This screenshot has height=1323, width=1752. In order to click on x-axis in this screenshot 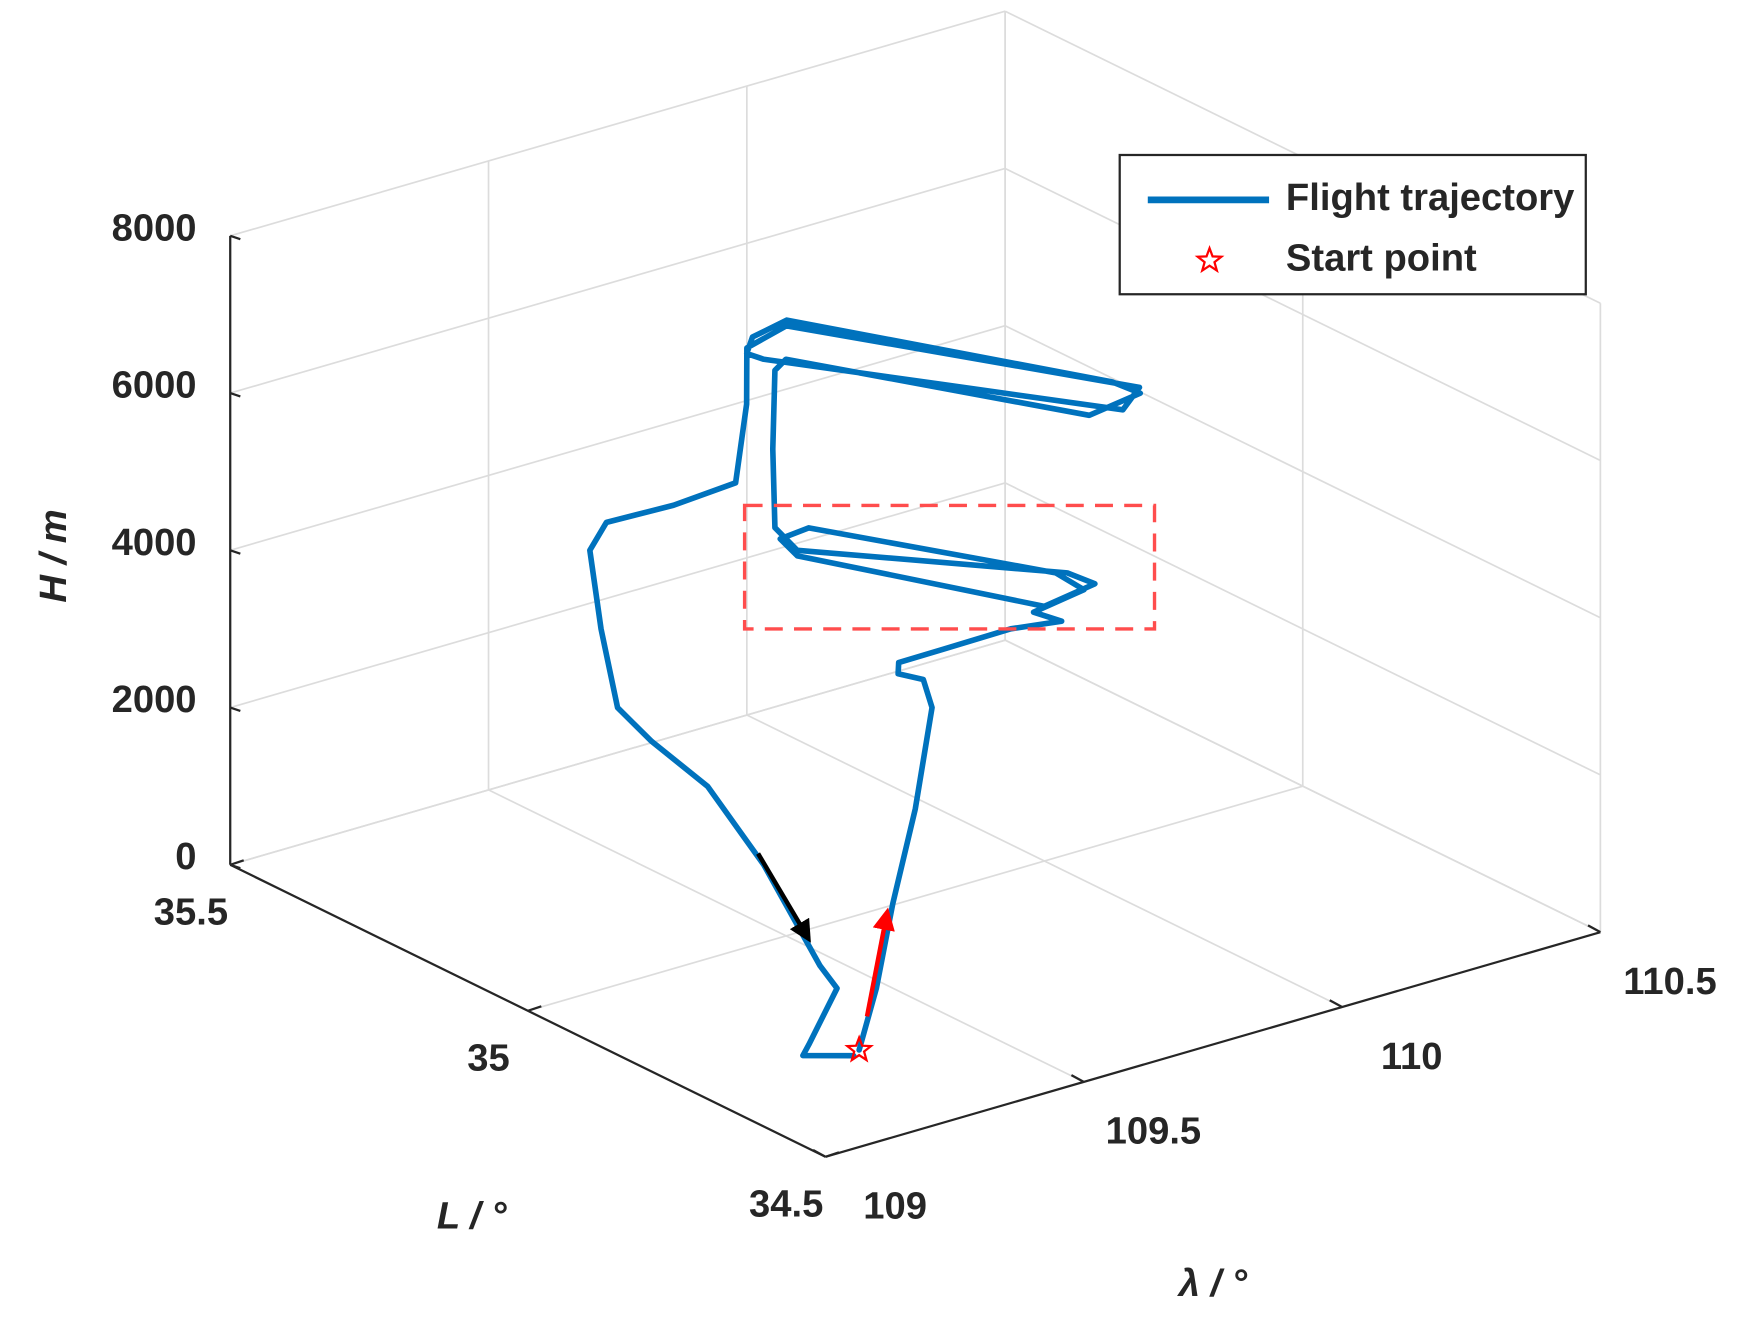, I will do `click(1213, 1044)`.